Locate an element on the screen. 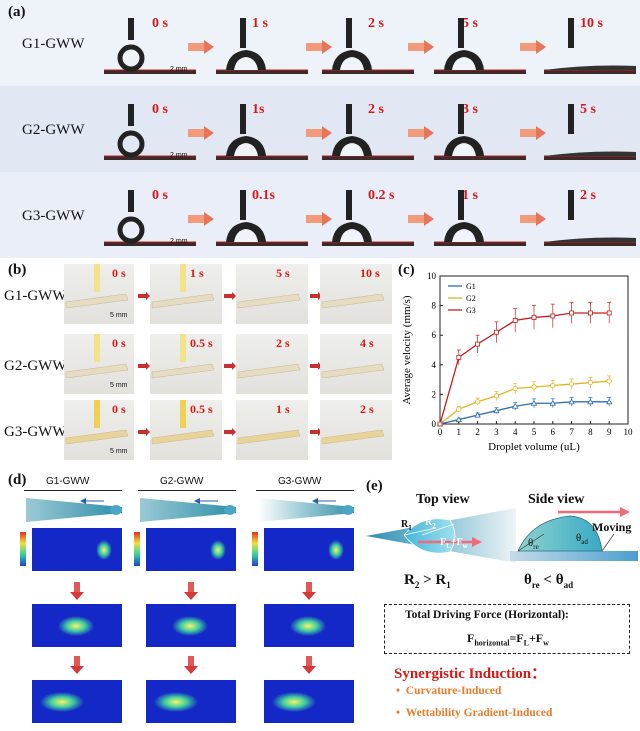  droplet-shape is located at coordinates (429, 536).